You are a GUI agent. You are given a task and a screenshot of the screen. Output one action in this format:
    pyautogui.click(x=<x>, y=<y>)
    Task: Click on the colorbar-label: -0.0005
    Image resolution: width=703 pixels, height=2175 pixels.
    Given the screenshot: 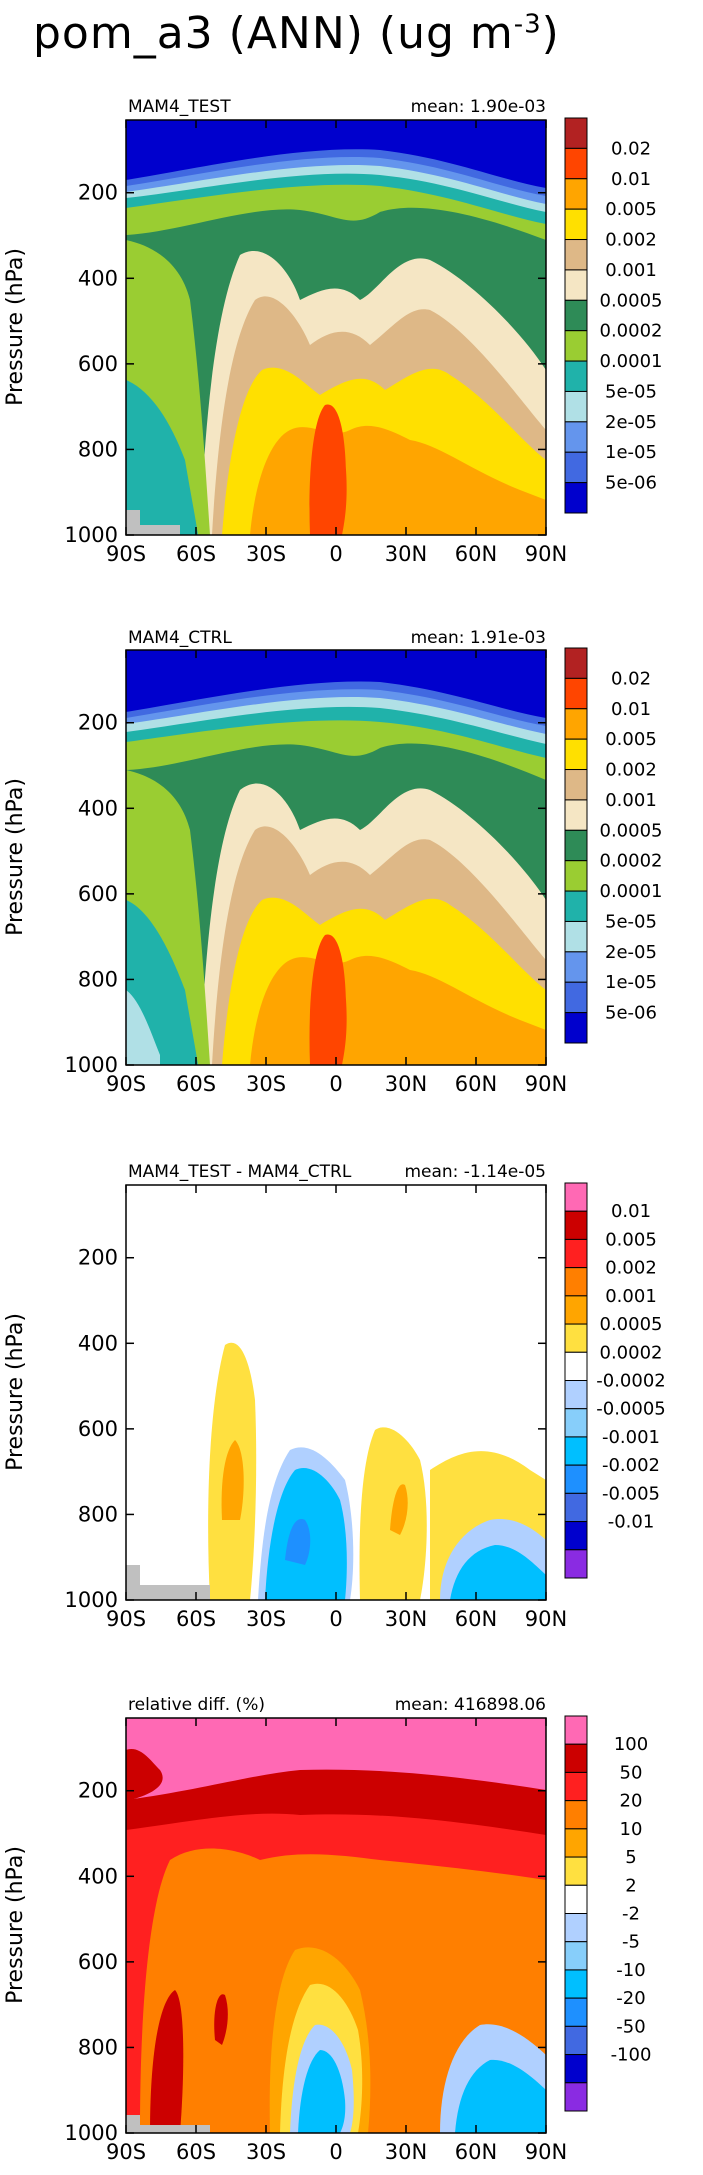 What is the action you would take?
    pyautogui.click(x=630, y=1409)
    